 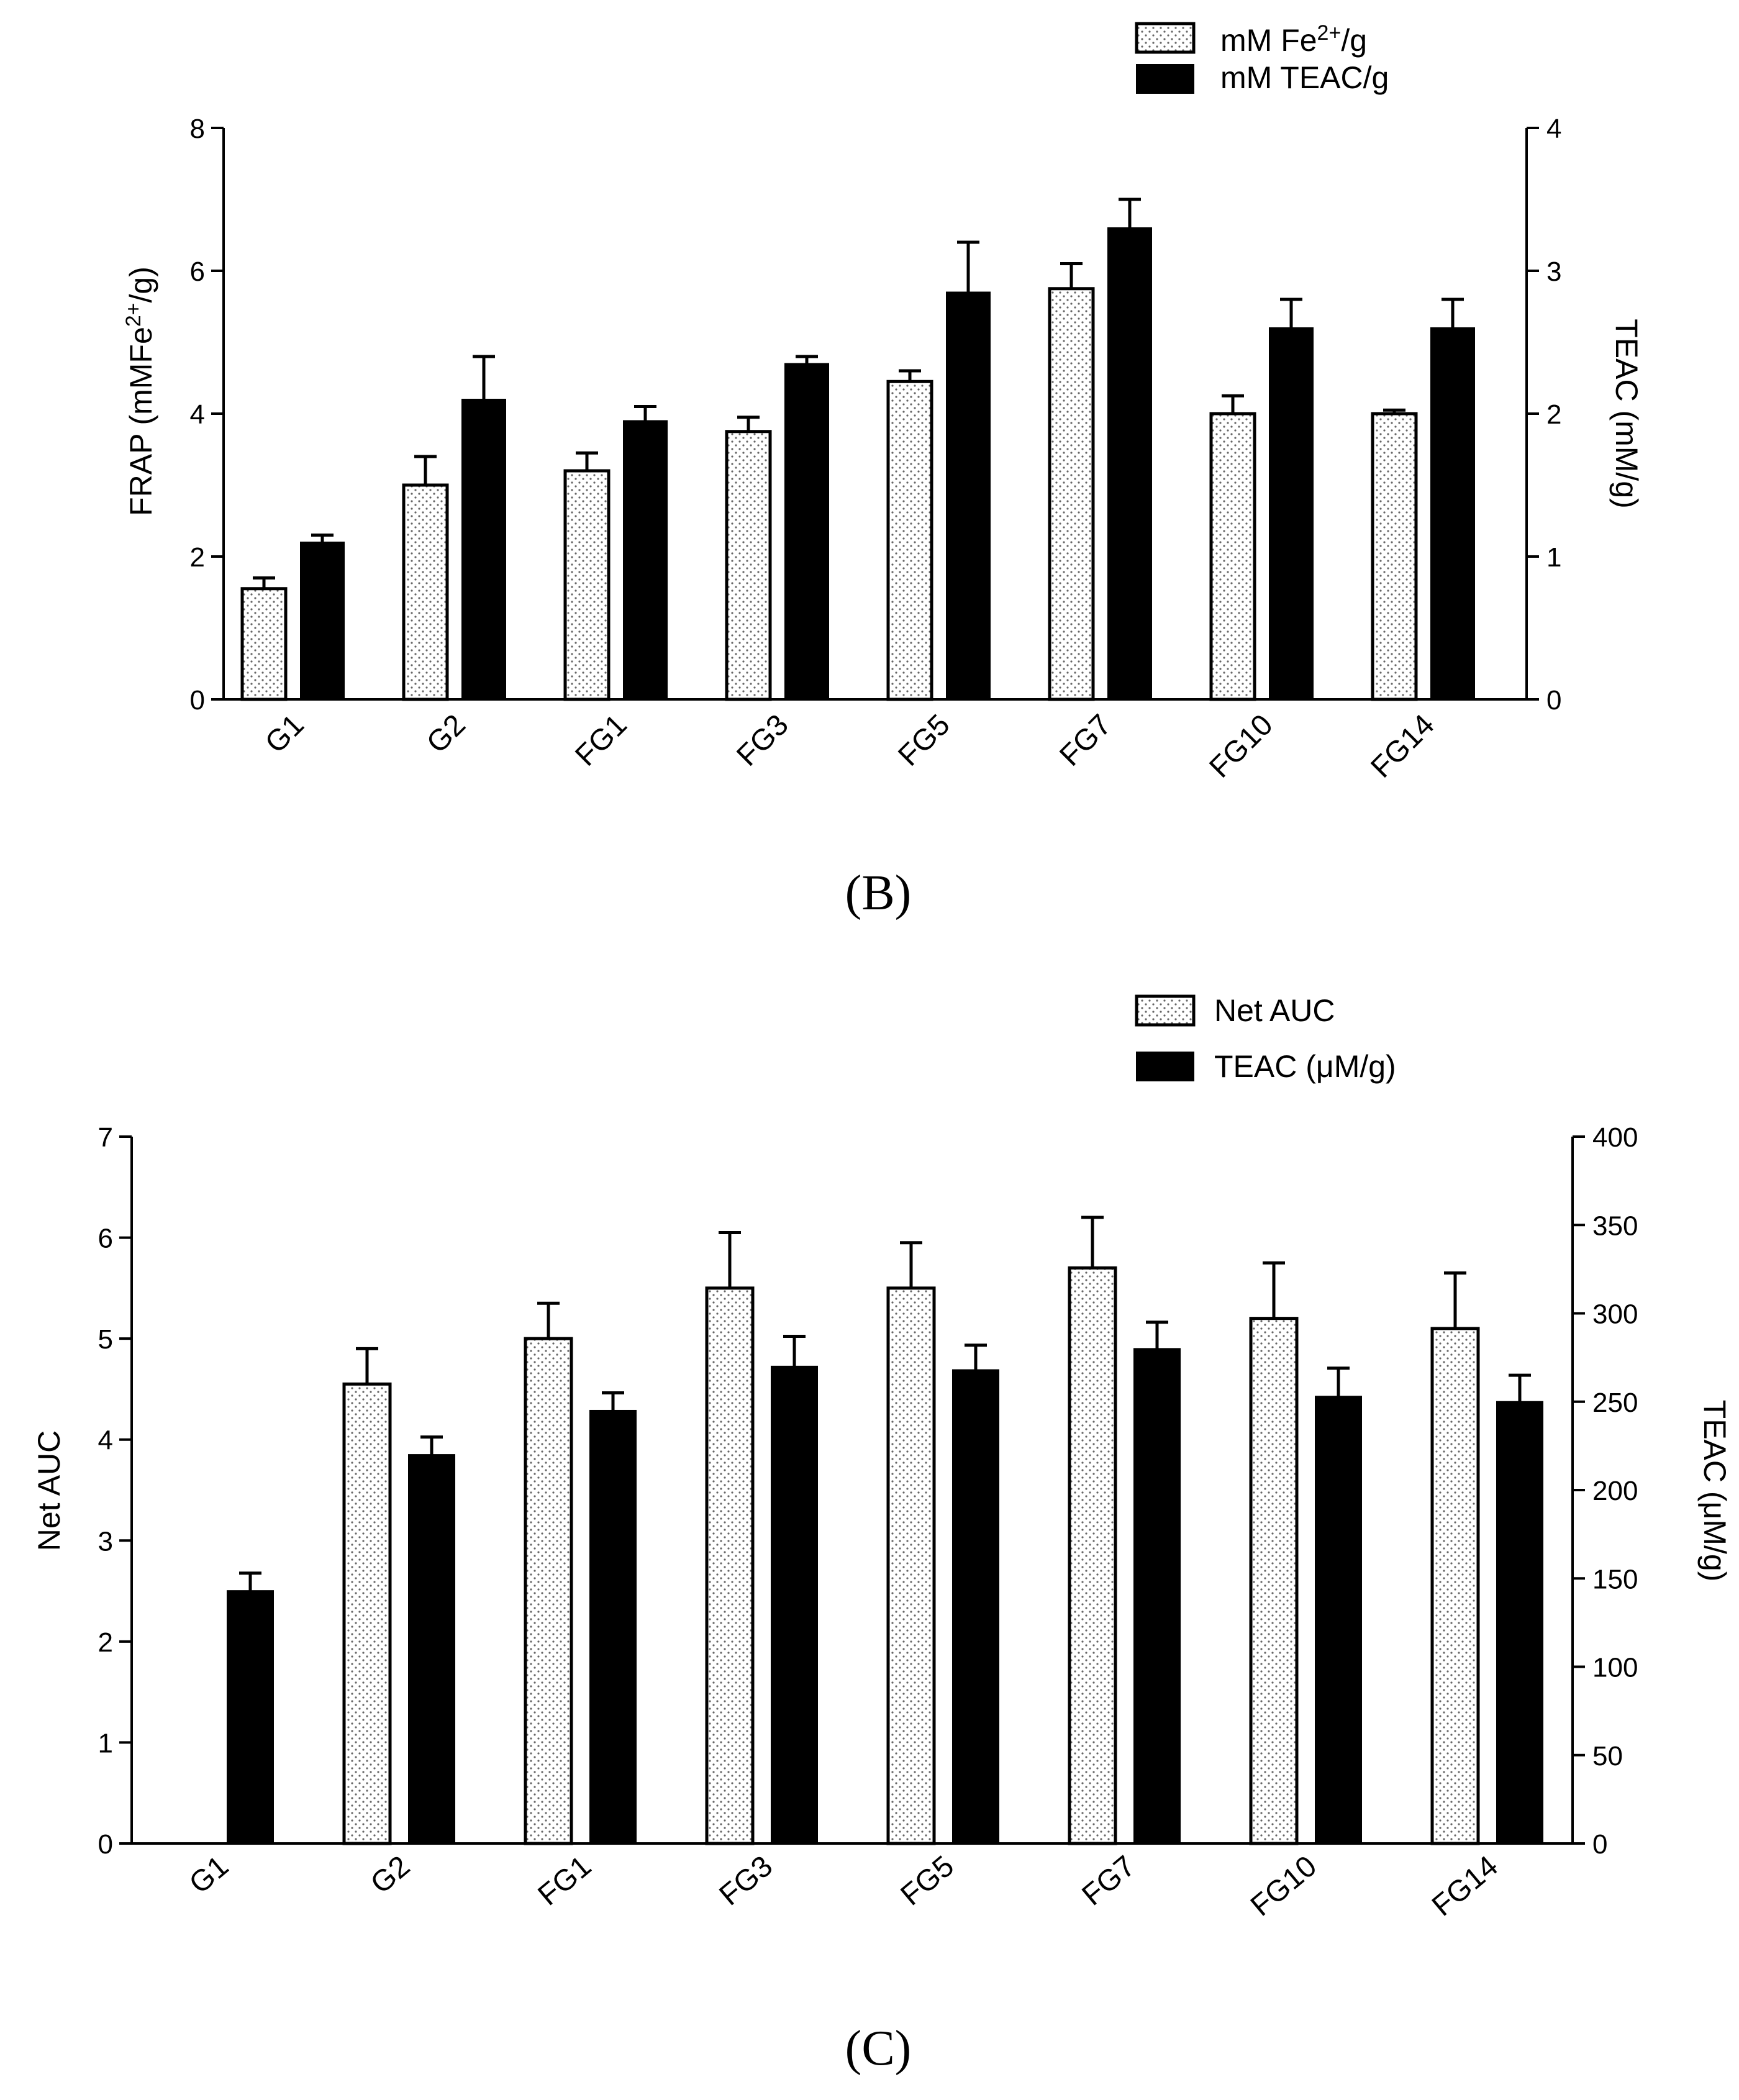 I want to click on right-tick-label: 2, so click(x=1554, y=414).